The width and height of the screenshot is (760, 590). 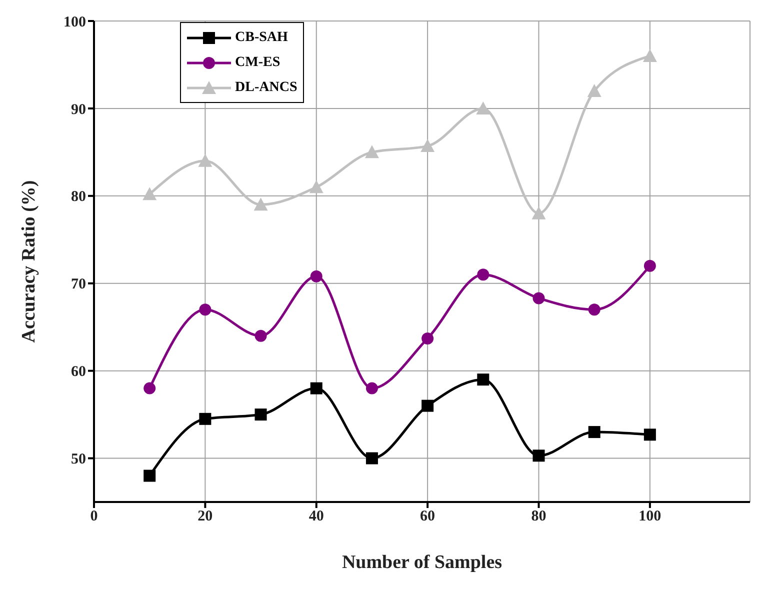 I want to click on y-tick-label: 90, so click(x=78, y=110).